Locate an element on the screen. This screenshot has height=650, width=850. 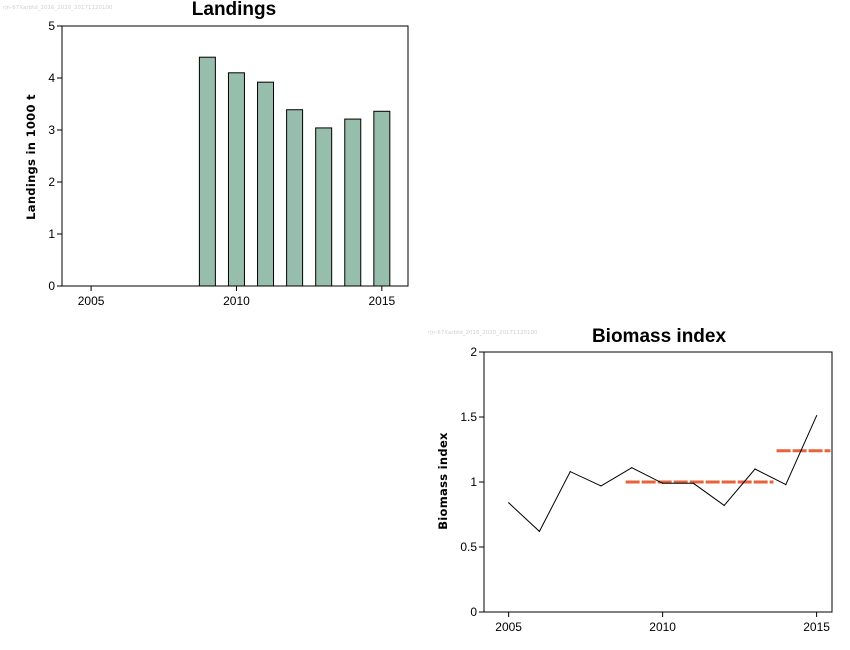
biomass-x-tick-label: 2005 is located at coordinates (508, 627).